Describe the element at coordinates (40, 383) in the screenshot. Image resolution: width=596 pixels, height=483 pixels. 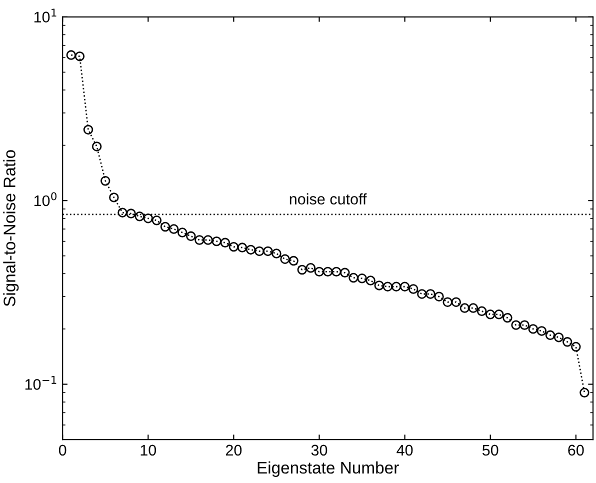
I see `y-tick-label: 10$^{−1}$` at that location.